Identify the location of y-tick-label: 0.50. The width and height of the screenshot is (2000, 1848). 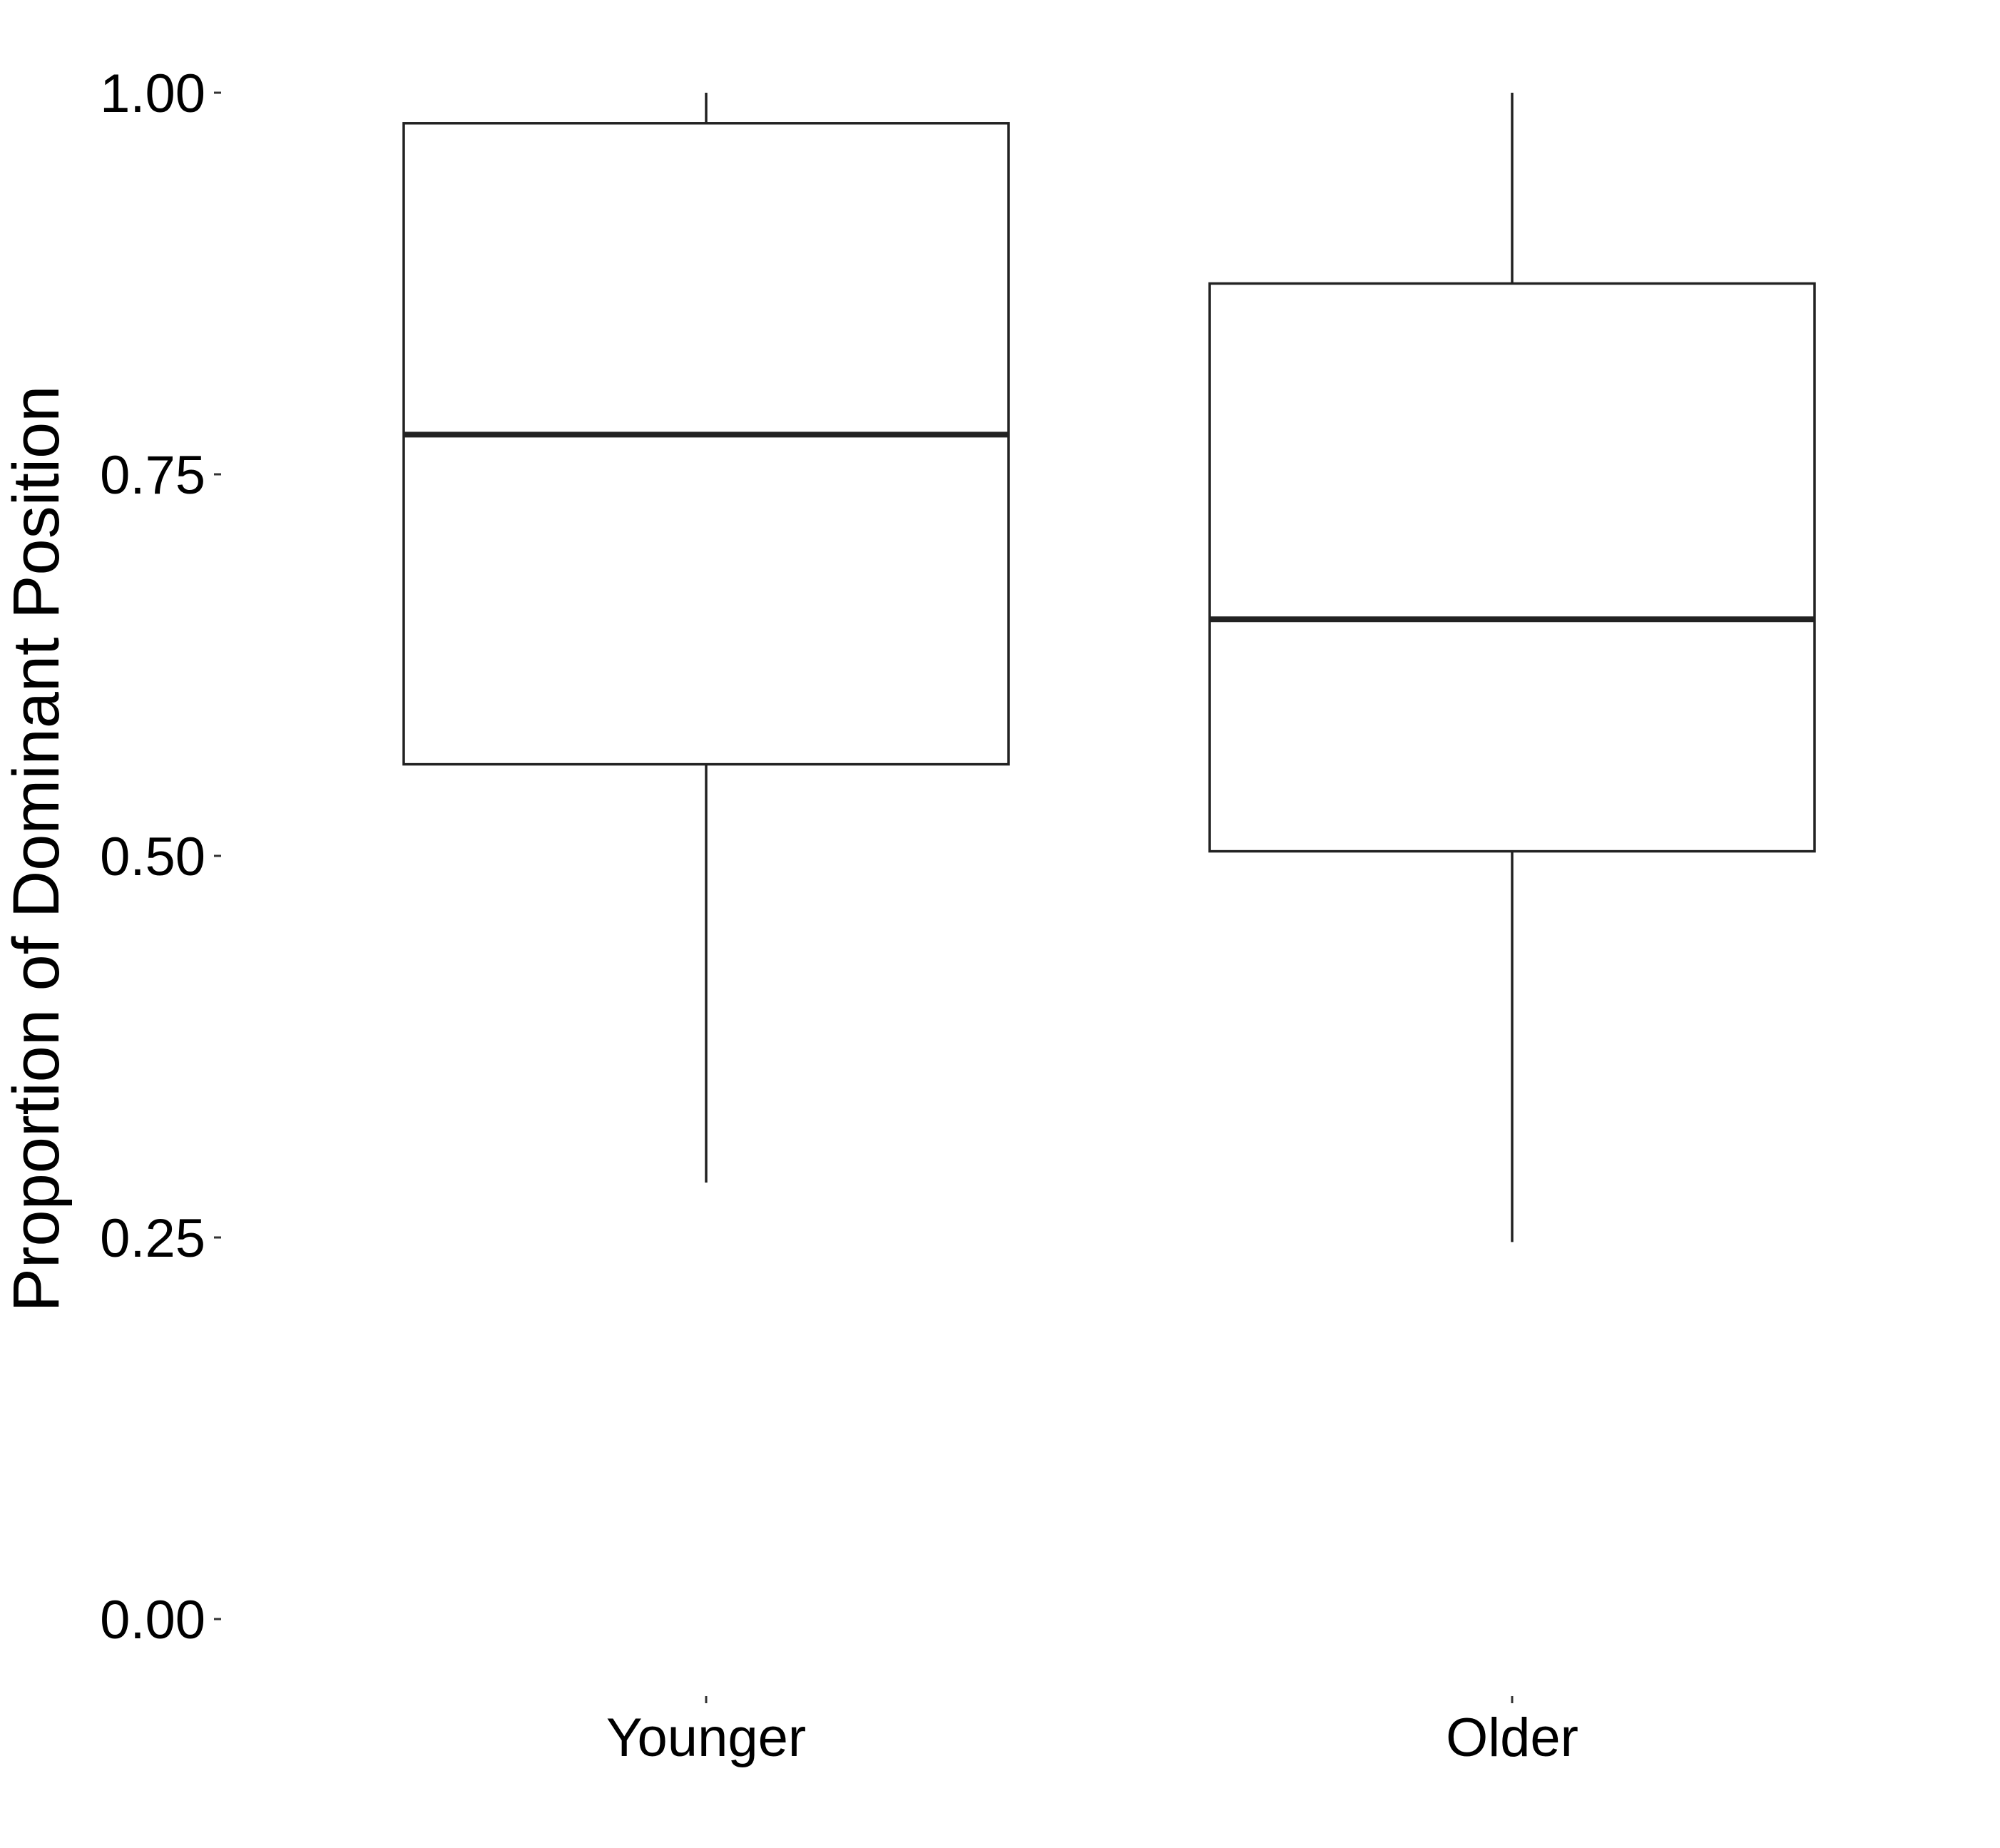
(152, 857).